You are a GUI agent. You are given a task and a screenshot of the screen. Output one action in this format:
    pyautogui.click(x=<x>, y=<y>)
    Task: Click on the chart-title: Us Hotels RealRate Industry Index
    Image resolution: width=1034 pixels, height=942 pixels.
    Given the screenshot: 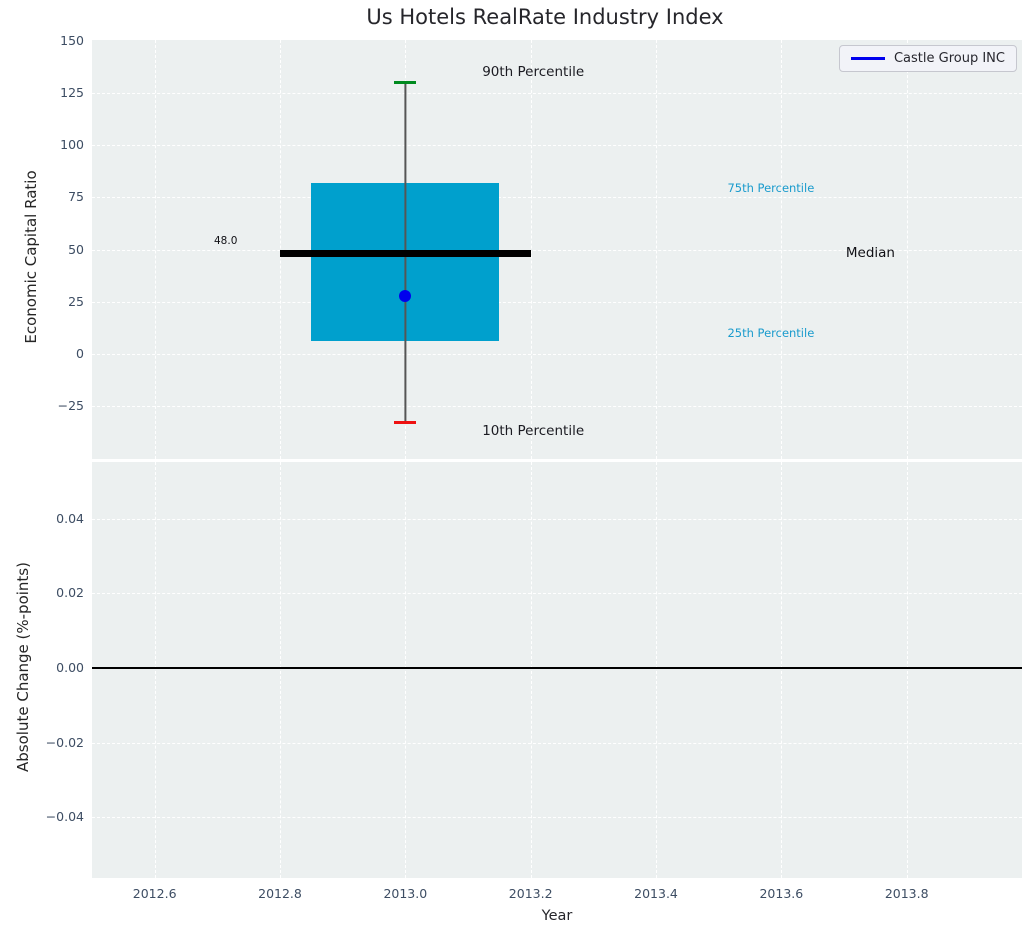 What is the action you would take?
    pyautogui.click(x=545, y=17)
    